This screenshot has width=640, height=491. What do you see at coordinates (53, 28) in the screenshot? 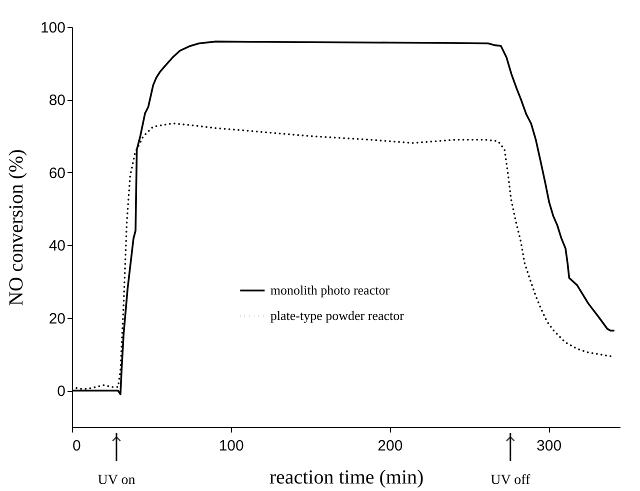
I see `y-tick-label: 100` at bounding box center [53, 28].